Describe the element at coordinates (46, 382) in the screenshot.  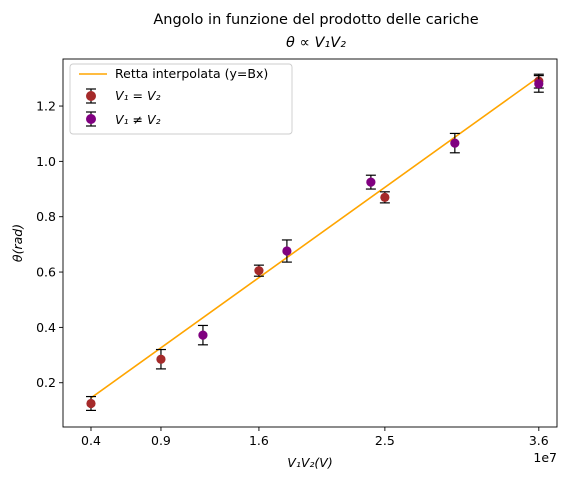
I see `y-tick-label: 0.2` at that location.